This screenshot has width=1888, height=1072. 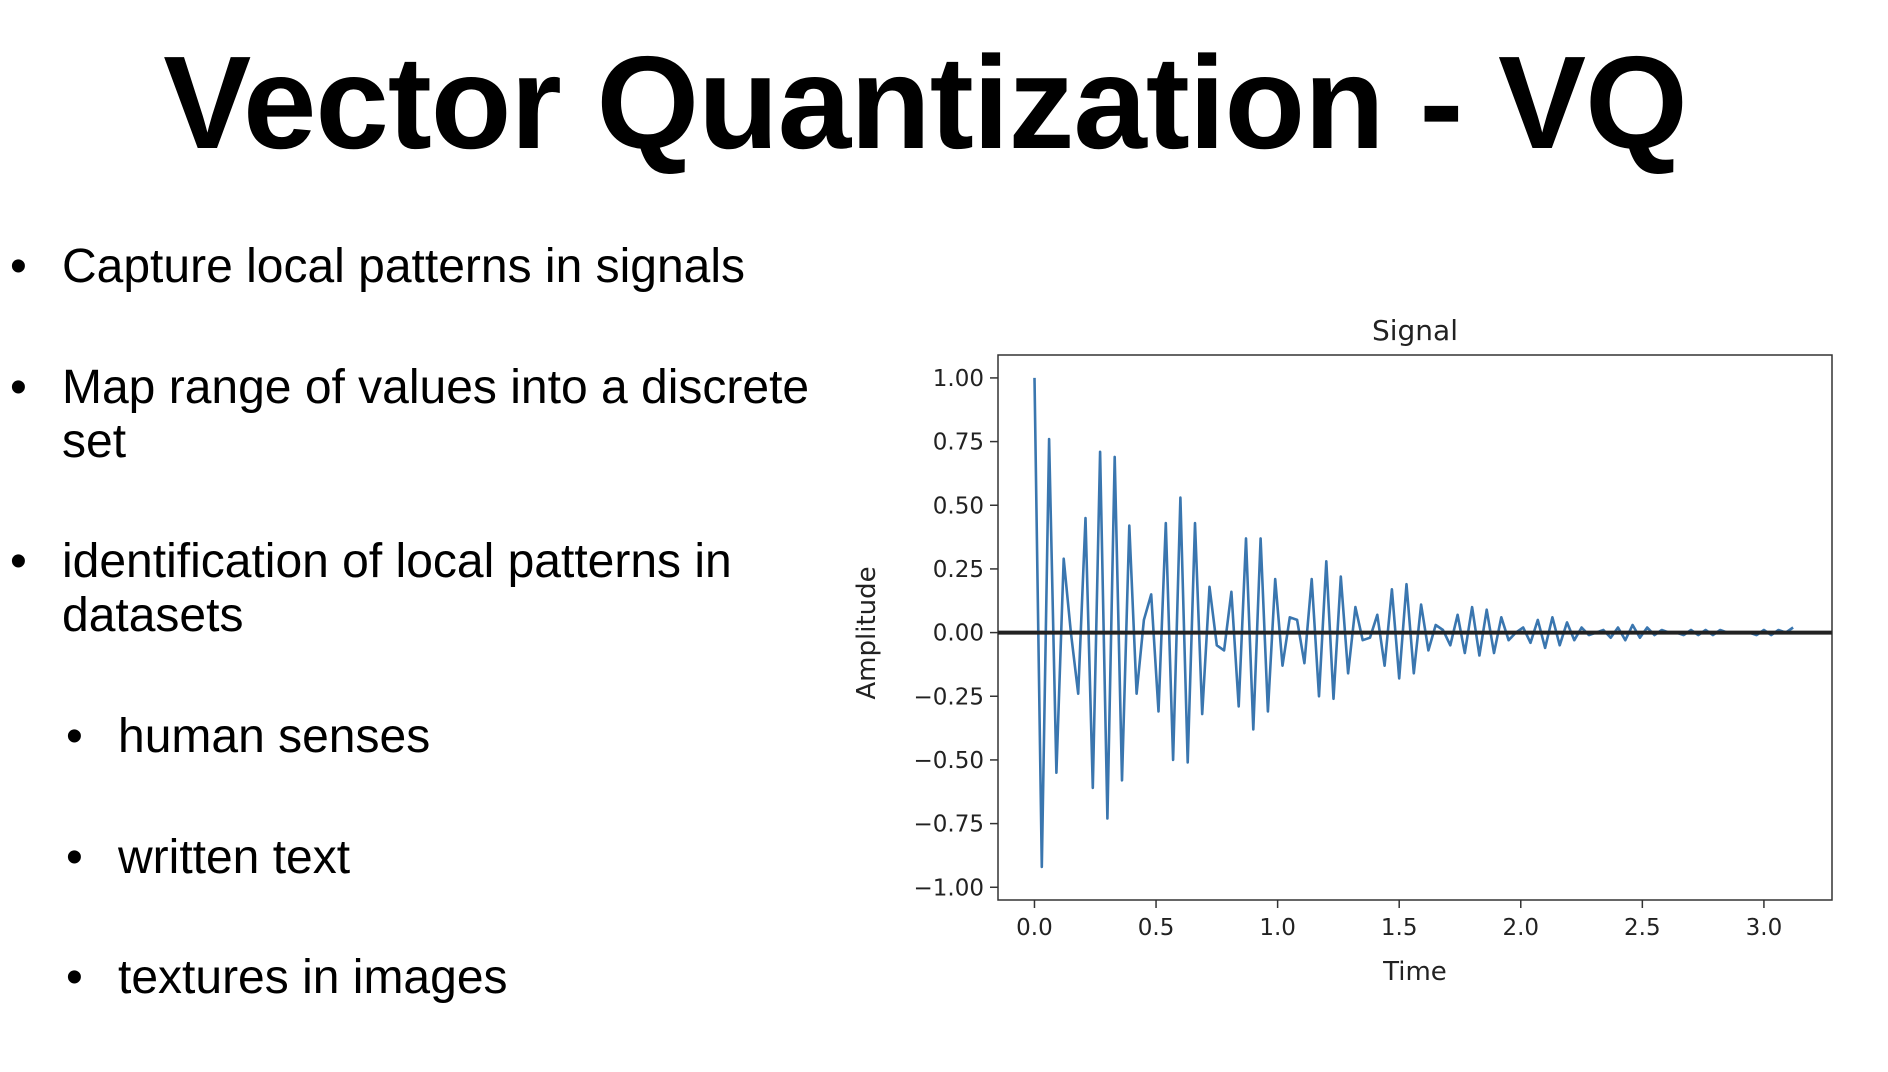 What do you see at coordinates (958, 443) in the screenshot?
I see `y-tick-label: 0.75` at bounding box center [958, 443].